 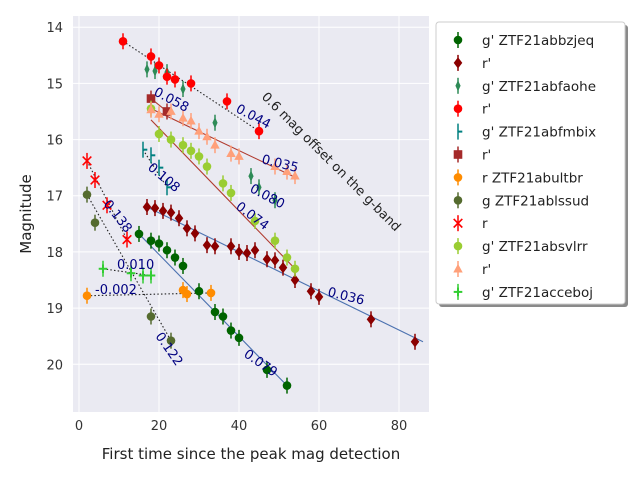 I want to click on x-tick-label: 20, so click(x=159, y=426).